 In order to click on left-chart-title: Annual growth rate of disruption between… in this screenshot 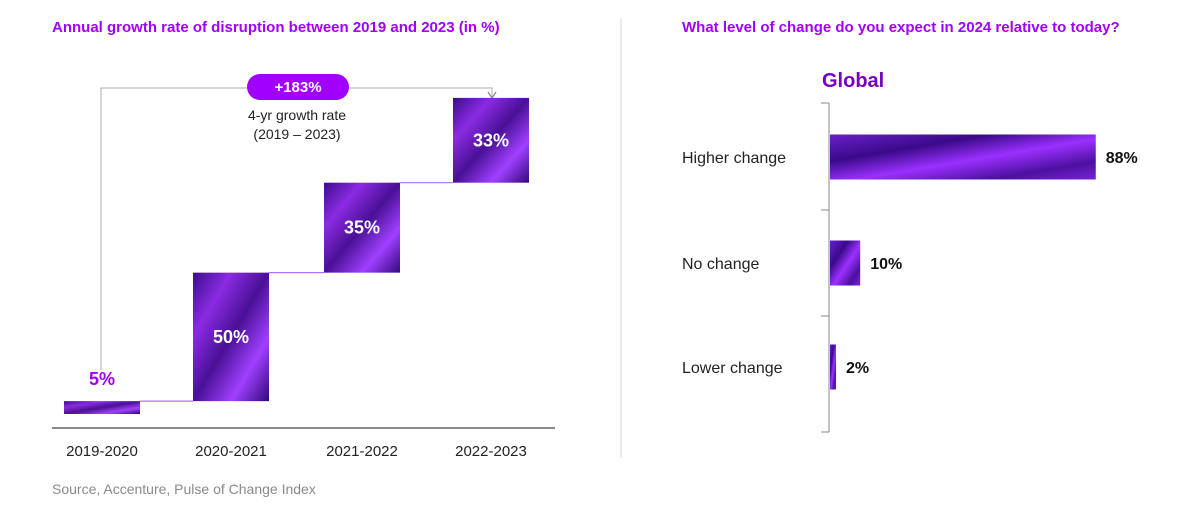, I will do `click(276, 27)`.